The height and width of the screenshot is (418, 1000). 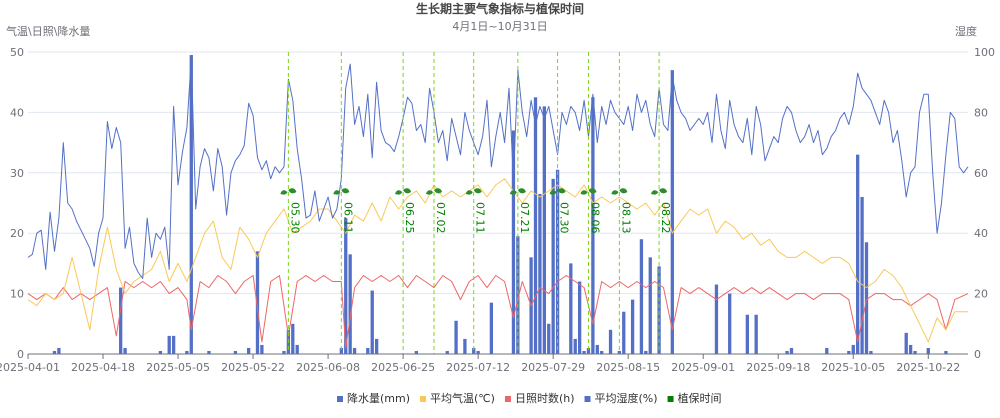 What do you see at coordinates (253, 367) in the screenshot?
I see `x-tick-label: 2025-05-22` at bounding box center [253, 367].